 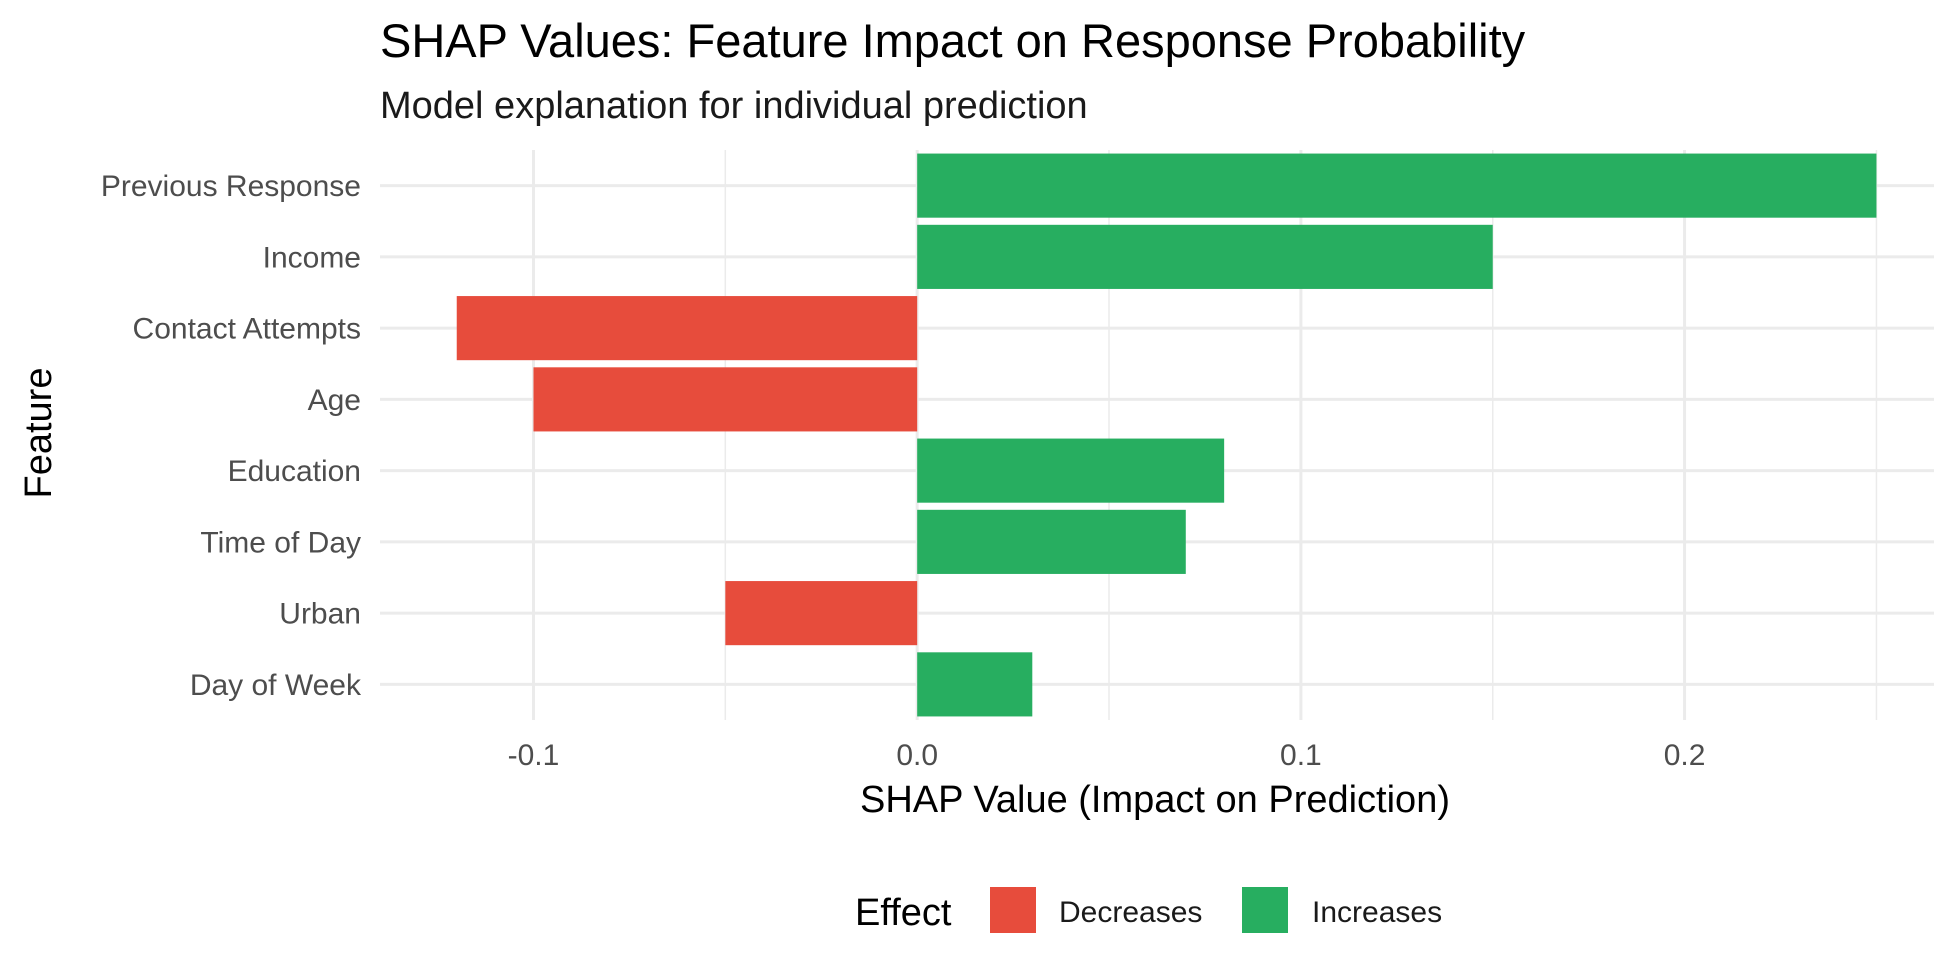 I want to click on x-tick-label: 0.2, so click(x=1685, y=755).